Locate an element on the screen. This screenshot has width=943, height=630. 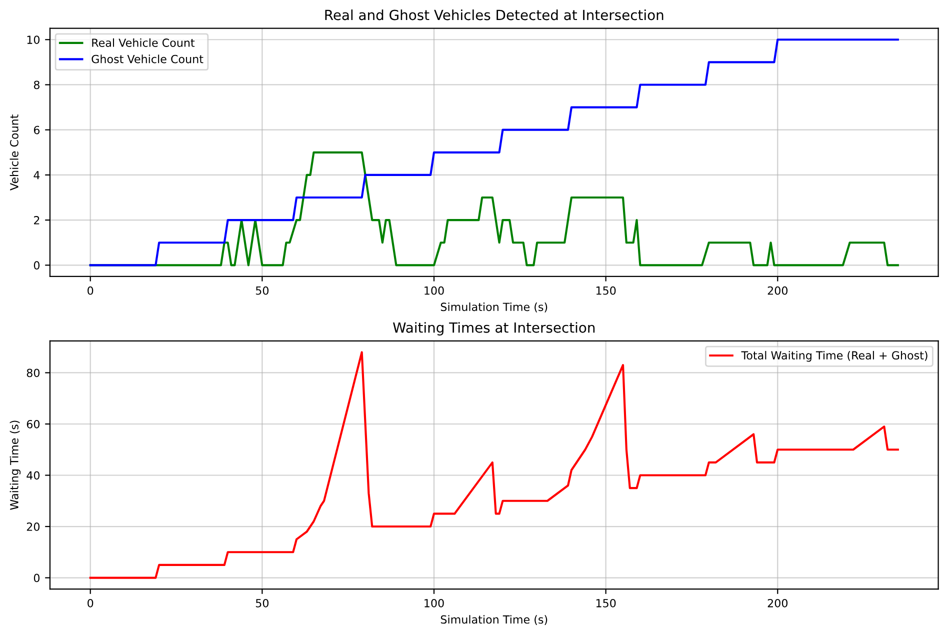
chart-title: Real and Ghost Vehicles Detected at Intersection is located at coordinates (494, 14).